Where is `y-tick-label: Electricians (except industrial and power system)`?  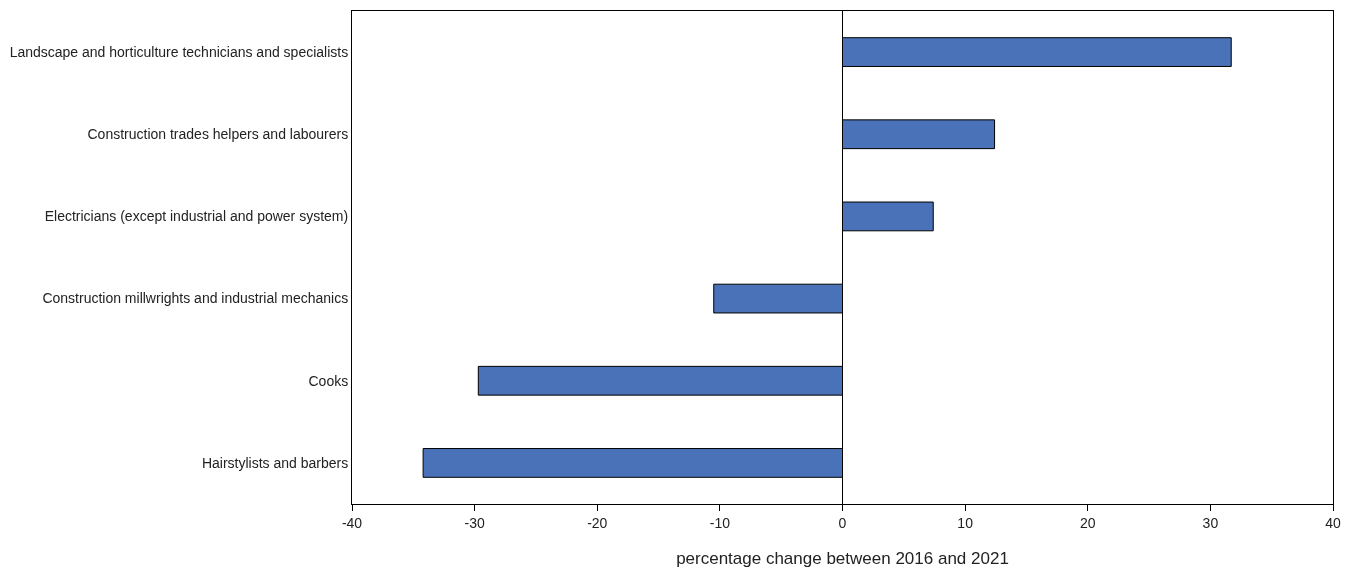
y-tick-label: Electricians (except industrial and power system) is located at coordinates (196, 216).